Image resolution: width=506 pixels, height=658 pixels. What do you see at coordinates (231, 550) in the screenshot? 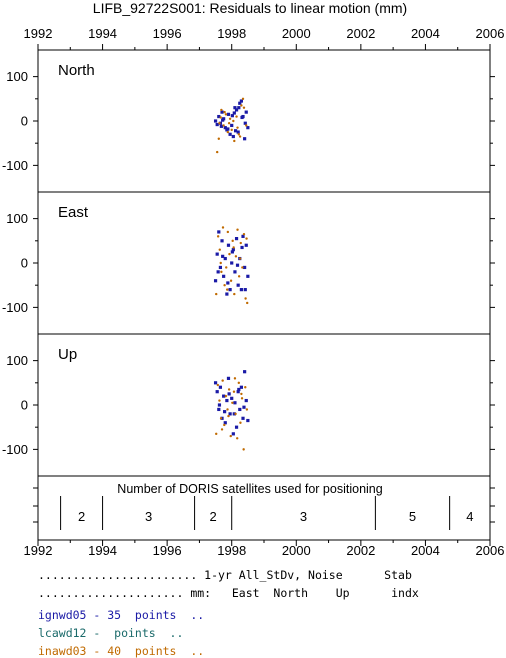
I see `x-tick-label-bottom-1998: 1998` at bounding box center [231, 550].